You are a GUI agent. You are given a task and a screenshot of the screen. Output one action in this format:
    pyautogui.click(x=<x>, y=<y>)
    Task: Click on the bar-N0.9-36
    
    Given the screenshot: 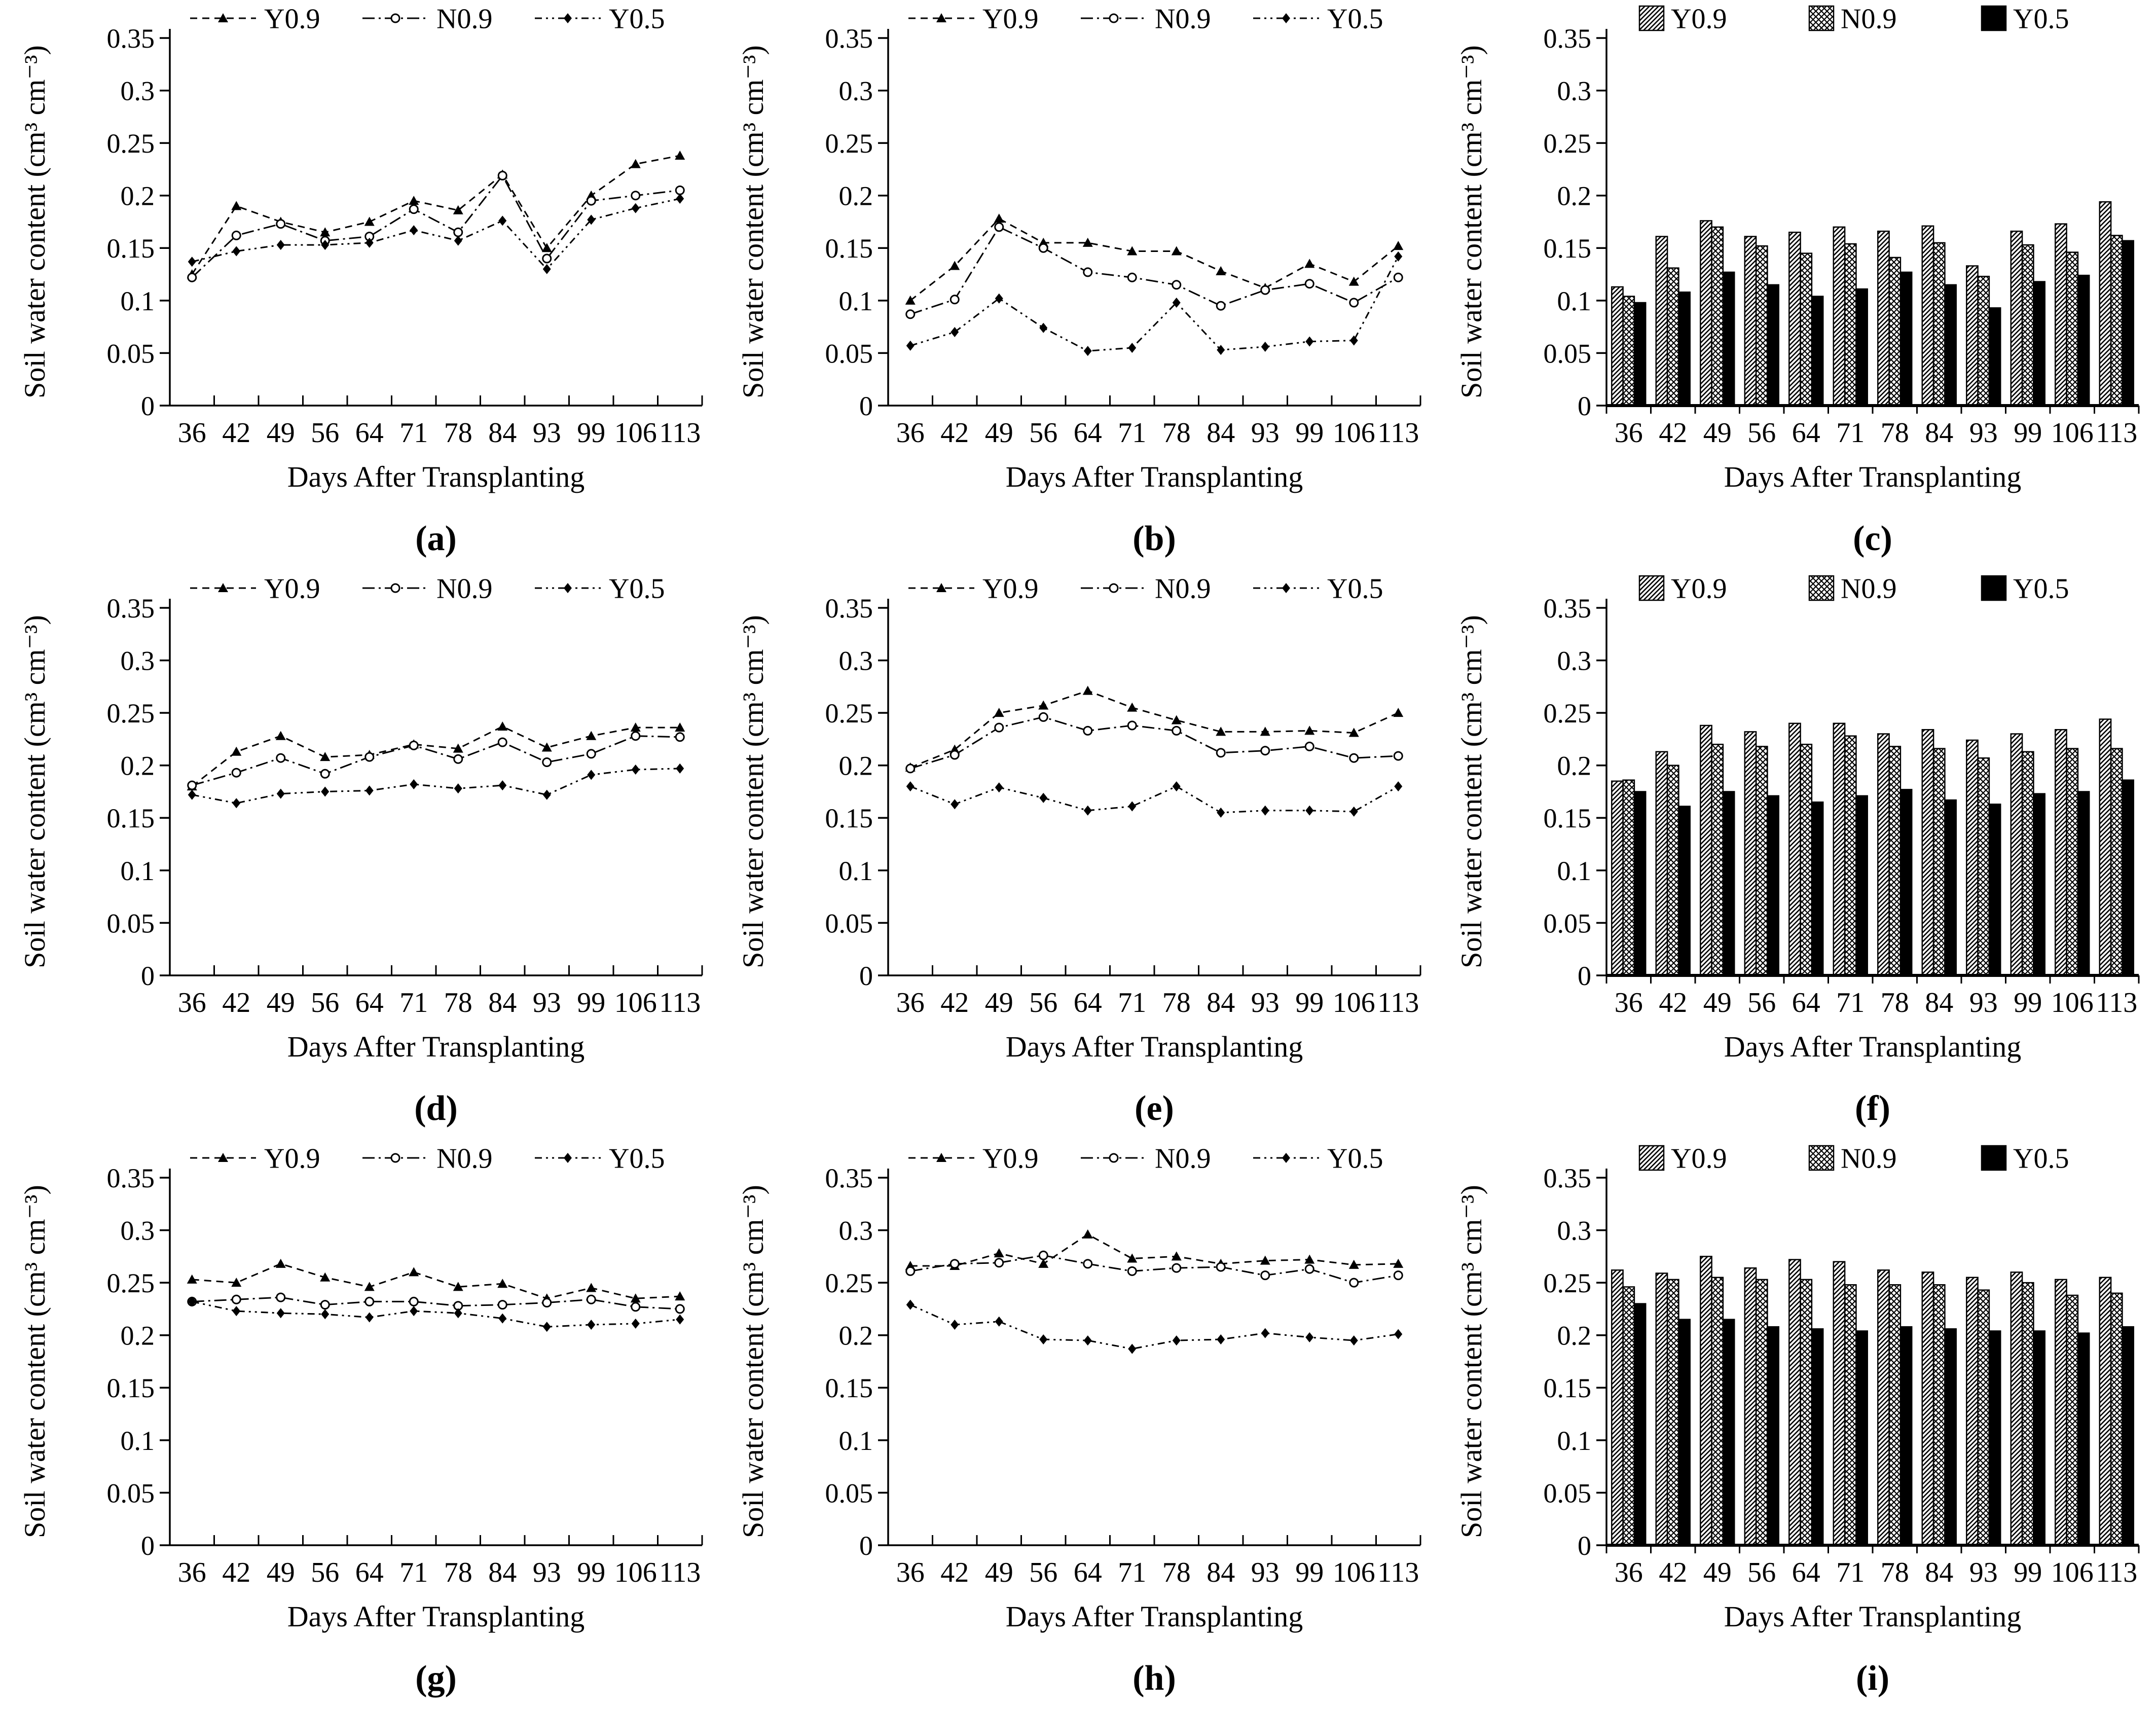 What is the action you would take?
    pyautogui.click(x=1628, y=352)
    